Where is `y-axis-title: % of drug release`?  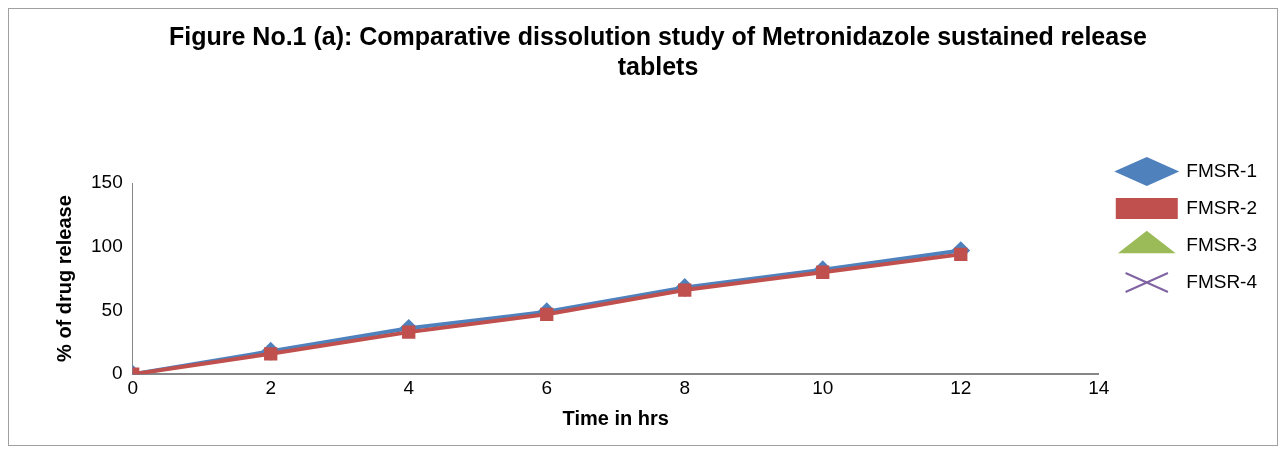
y-axis-title: % of drug release is located at coordinates (63, 278).